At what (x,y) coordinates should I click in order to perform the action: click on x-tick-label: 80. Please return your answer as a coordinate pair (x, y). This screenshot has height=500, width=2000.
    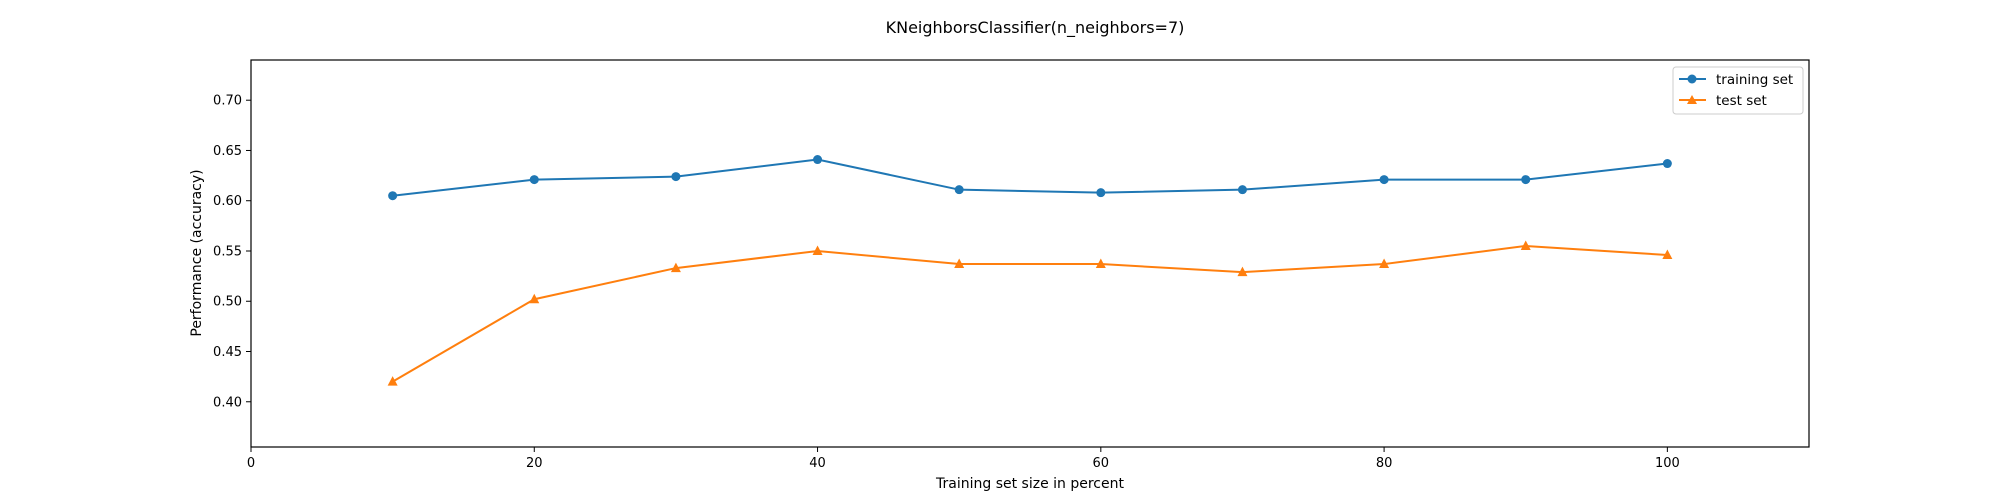
    Looking at the image, I should click on (1384, 463).